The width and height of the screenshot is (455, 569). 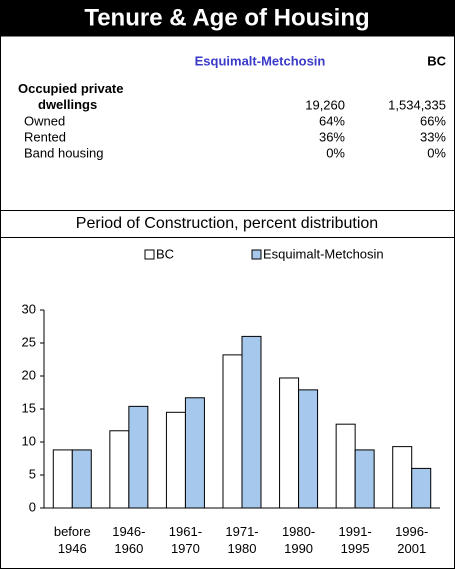 What do you see at coordinates (29, 374) in the screenshot?
I see `y-tick-label: 20` at bounding box center [29, 374].